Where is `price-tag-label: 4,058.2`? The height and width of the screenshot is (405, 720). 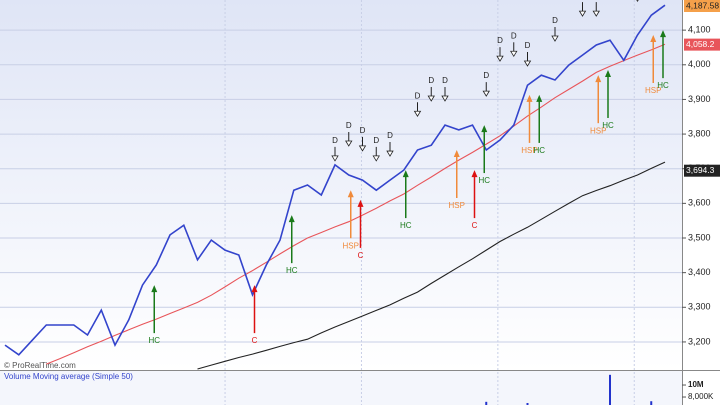 price-tag-label: 4,058.2 is located at coordinates (700, 44).